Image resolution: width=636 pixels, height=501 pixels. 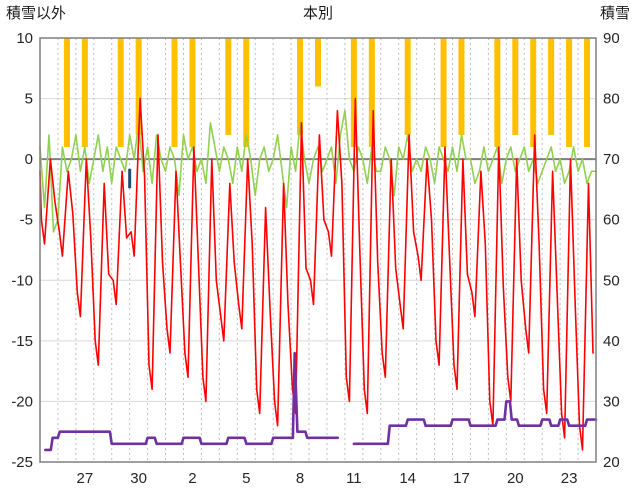 I want to click on left-axis-title: 積雪以外, so click(x=36, y=13).